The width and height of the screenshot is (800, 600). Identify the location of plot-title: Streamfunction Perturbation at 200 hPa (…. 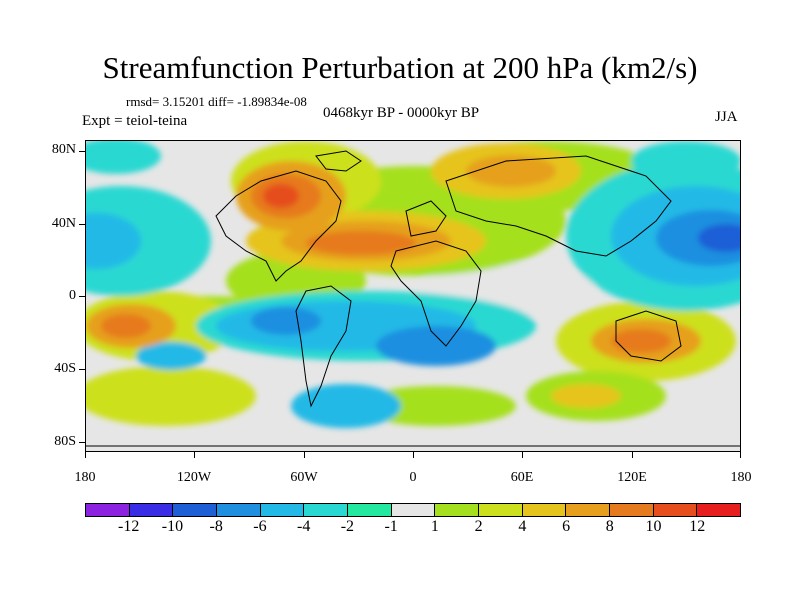
(400, 67).